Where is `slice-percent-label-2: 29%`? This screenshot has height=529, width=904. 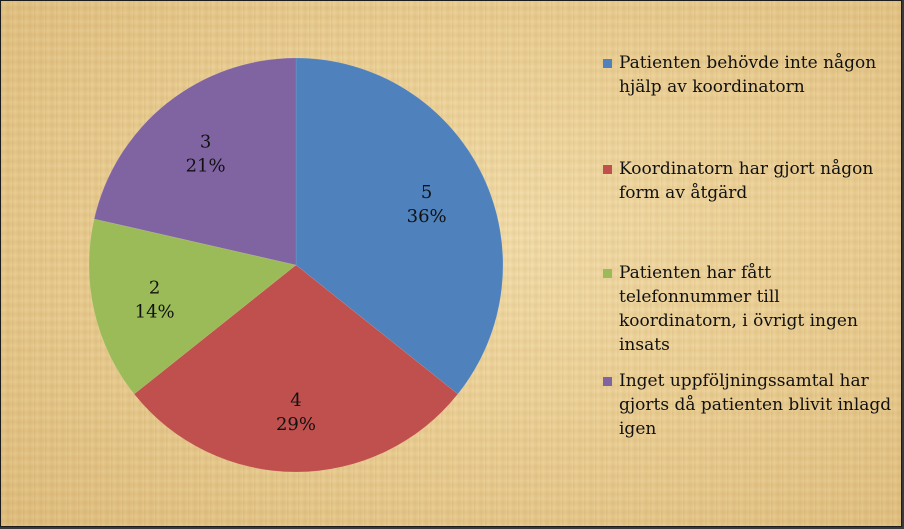 slice-percent-label-2: 29% is located at coordinates (296, 424).